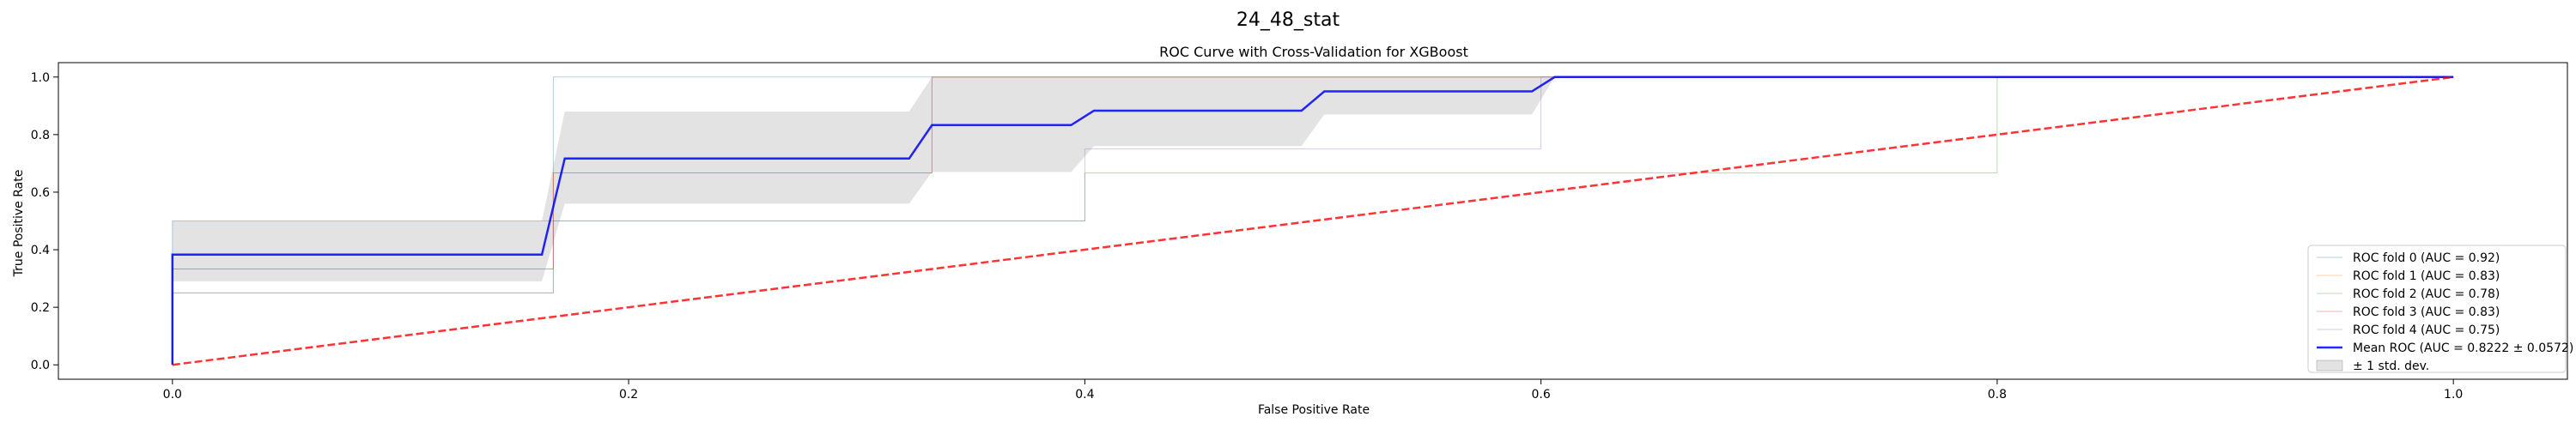  What do you see at coordinates (40, 308) in the screenshot?
I see `y-tick-label: 0.2` at bounding box center [40, 308].